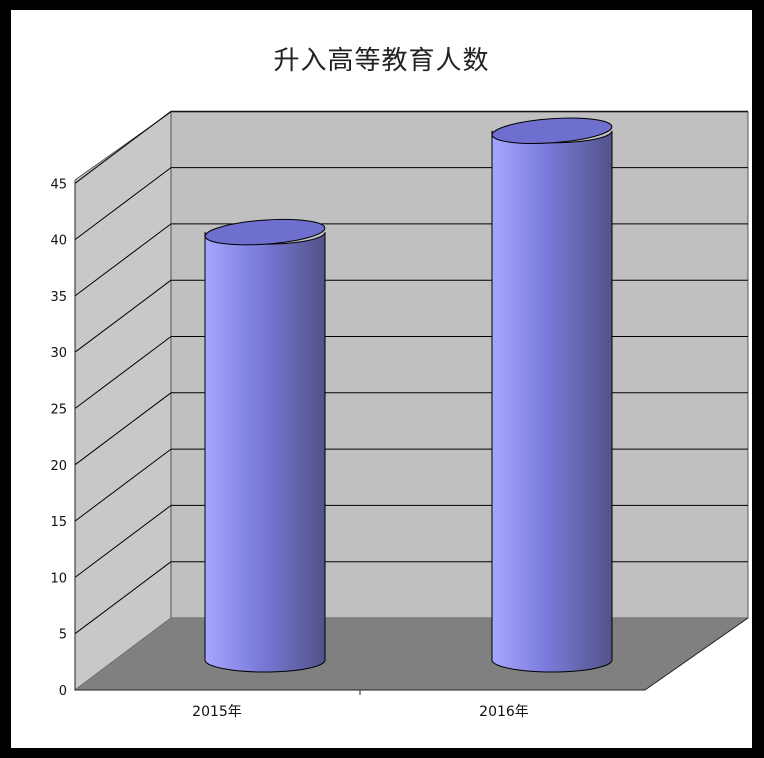  Describe the element at coordinates (217, 712) in the screenshot. I see `x-category-label: 2015年` at that location.